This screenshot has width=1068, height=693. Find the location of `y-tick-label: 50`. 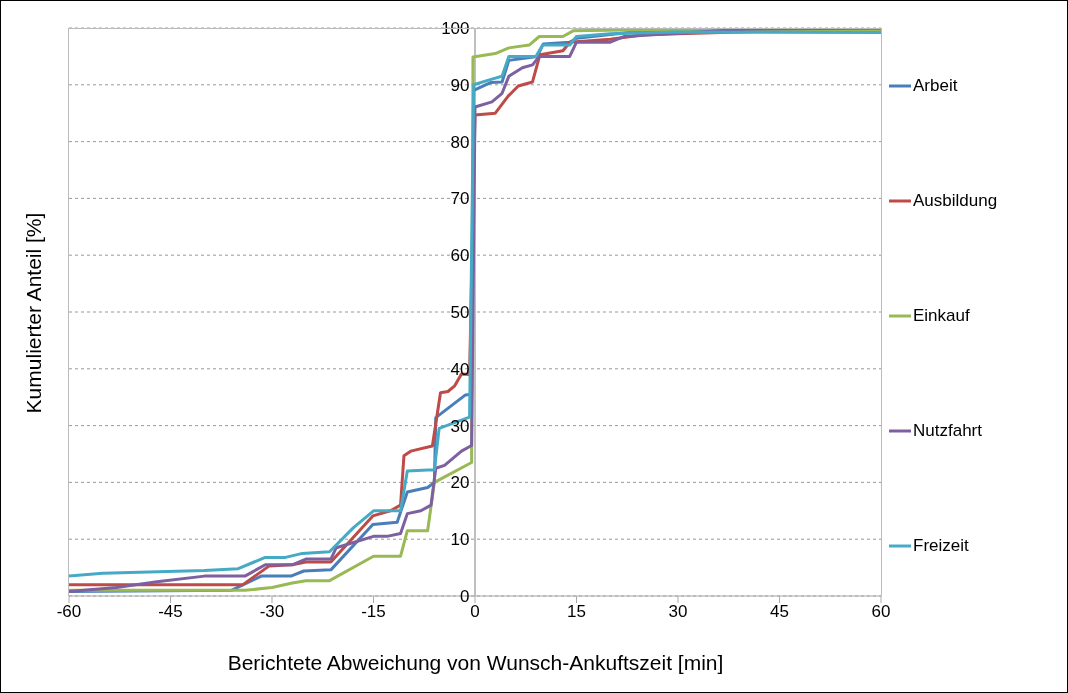

y-tick-label: 50 is located at coordinates (460, 312).